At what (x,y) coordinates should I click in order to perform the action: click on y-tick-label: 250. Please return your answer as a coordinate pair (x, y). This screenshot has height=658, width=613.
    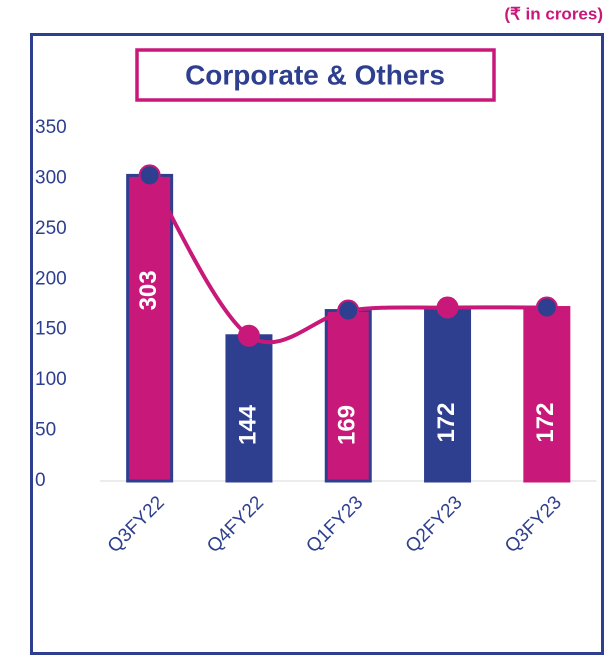
    Looking at the image, I should click on (51, 228).